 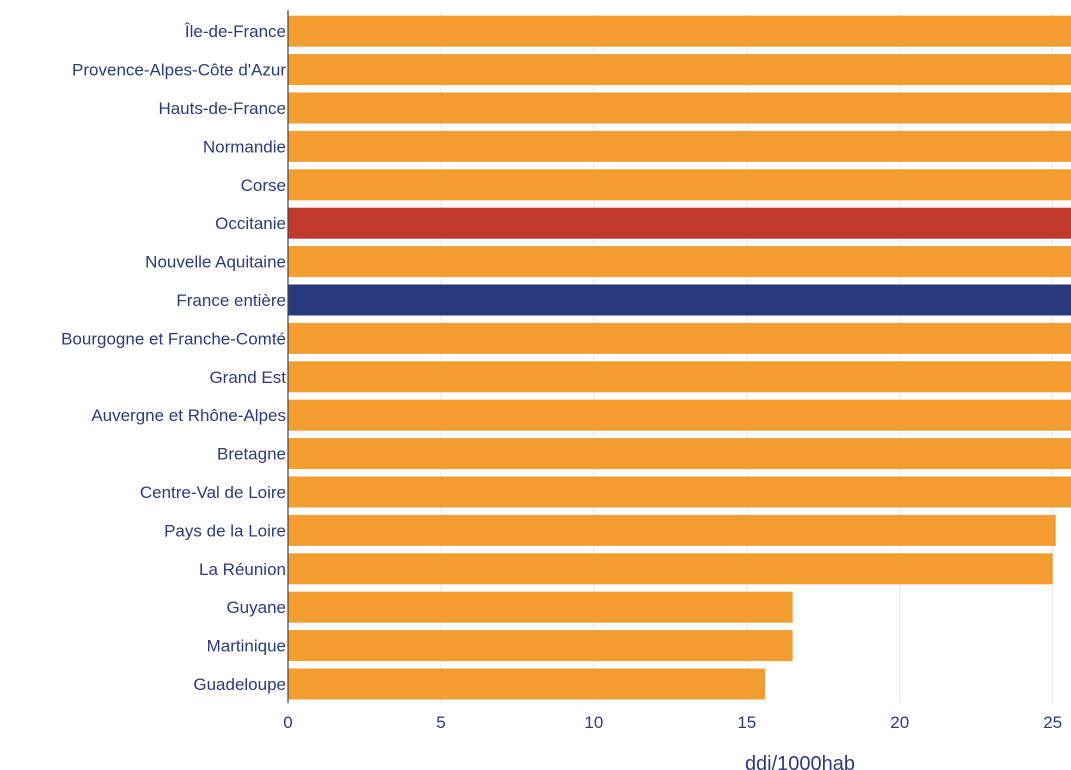 What do you see at coordinates (173, 338) in the screenshot?
I see `category-label: Bourgogne et Franche-Comté` at bounding box center [173, 338].